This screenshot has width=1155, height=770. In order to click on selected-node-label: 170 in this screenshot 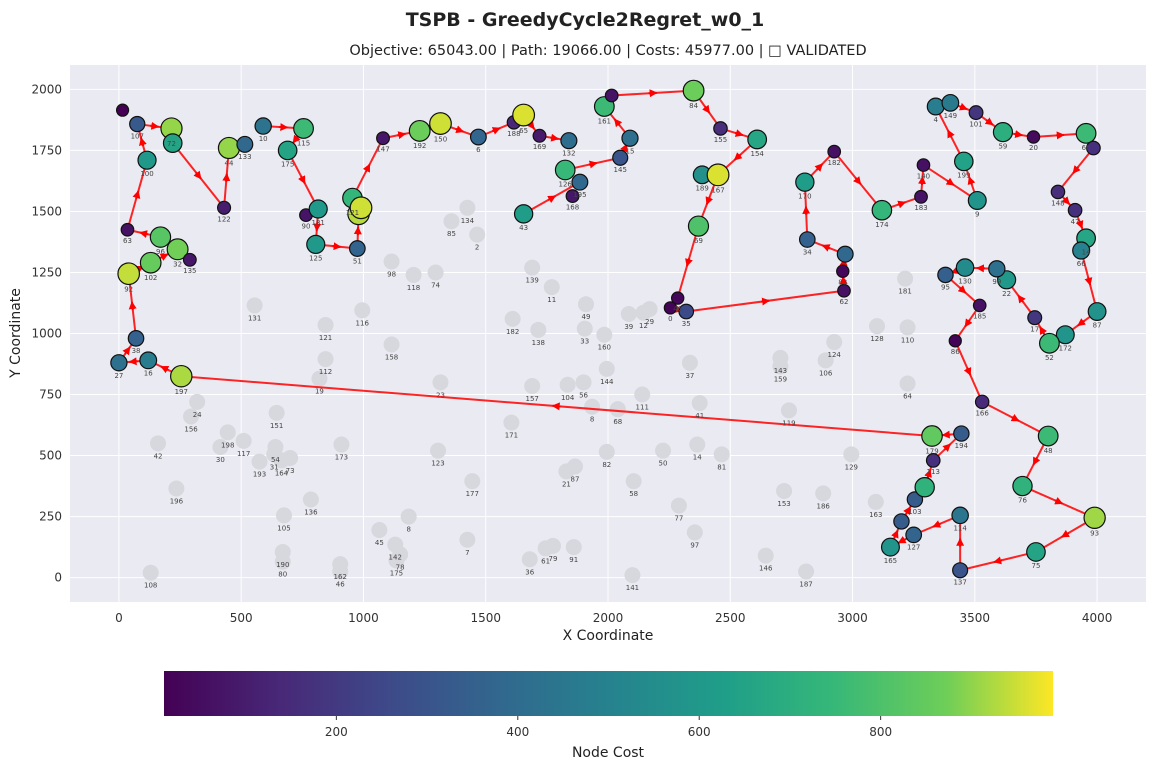, I will do `click(804, 196)`.